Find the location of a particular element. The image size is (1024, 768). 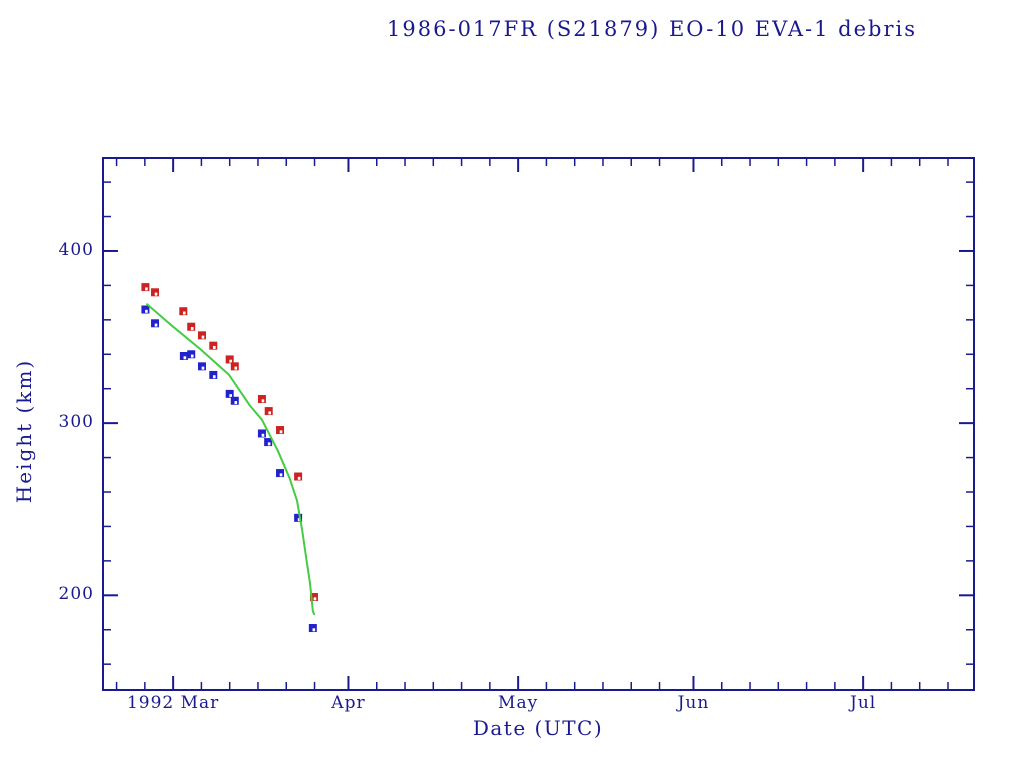

y-tick-label: 400 is located at coordinates (76, 249).